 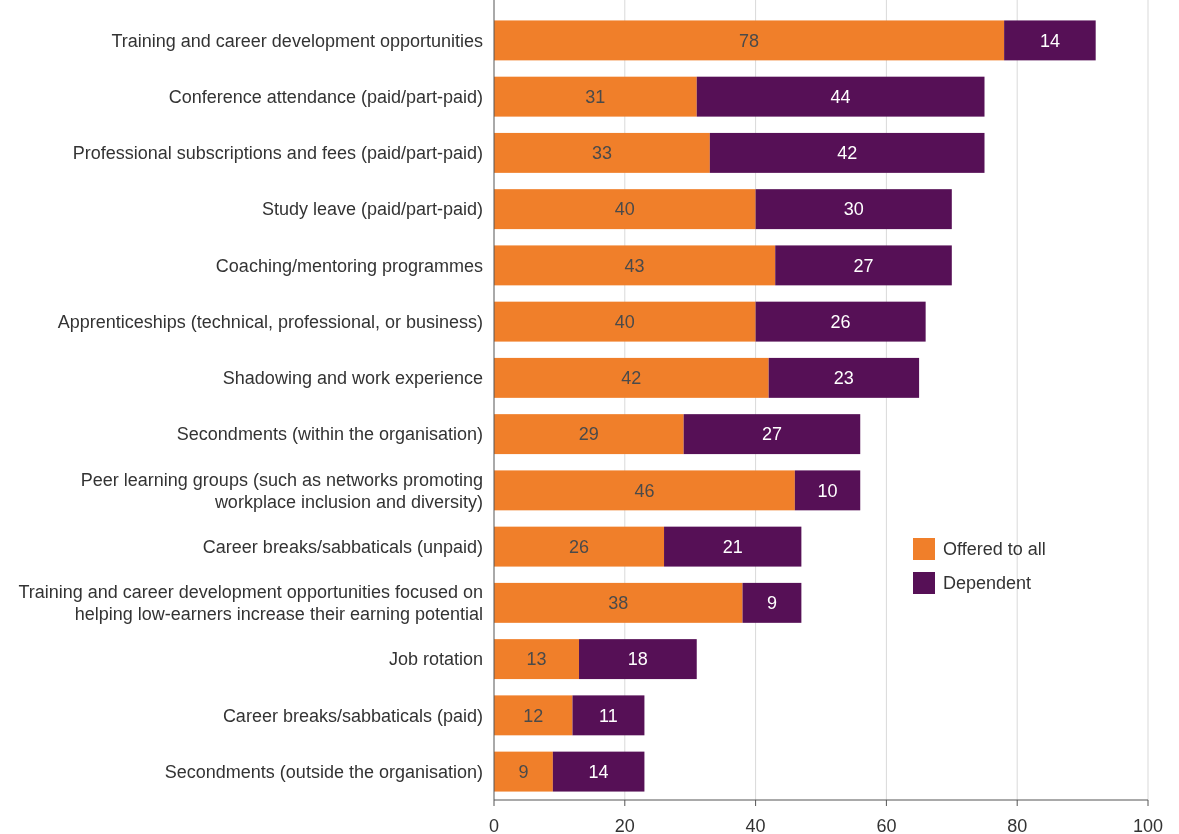 I want to click on x-tick-label: 80, so click(x=1017, y=825).